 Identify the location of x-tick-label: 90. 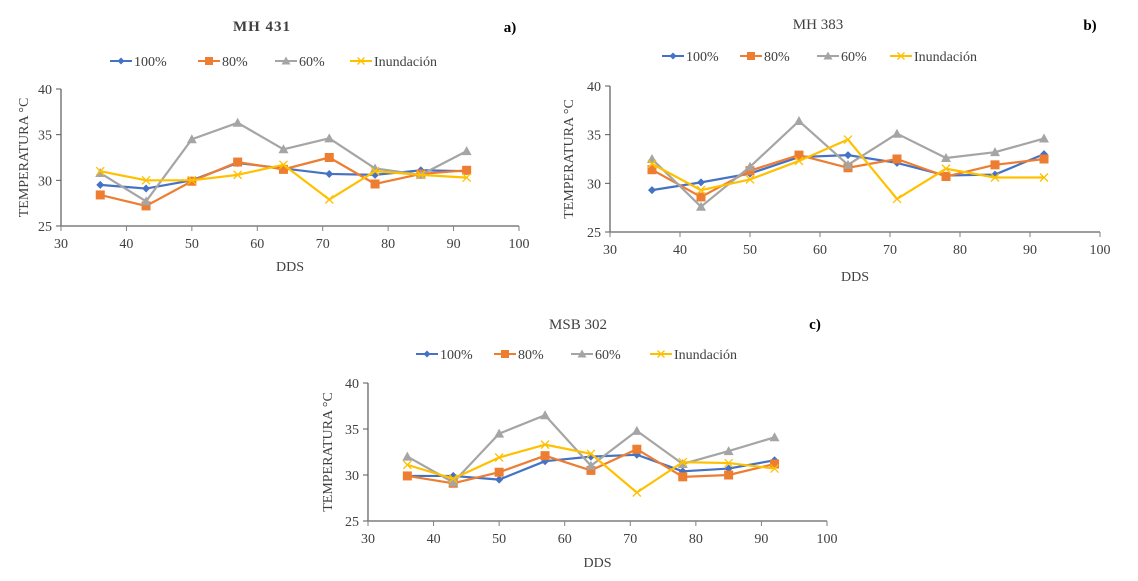
(761, 539).